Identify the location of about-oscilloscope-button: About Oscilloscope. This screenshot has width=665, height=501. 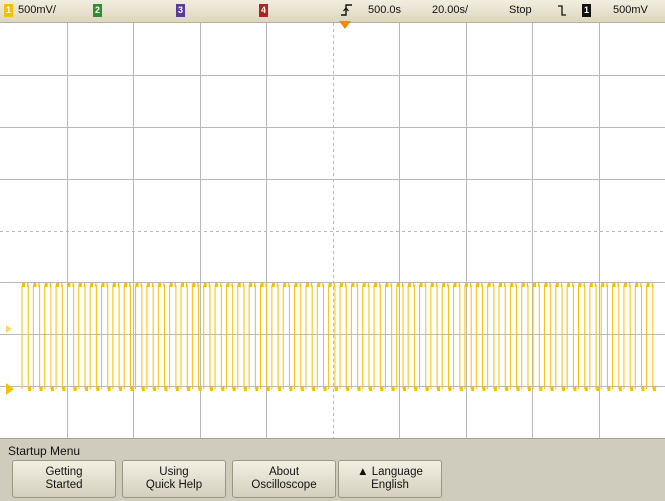
(284, 479).